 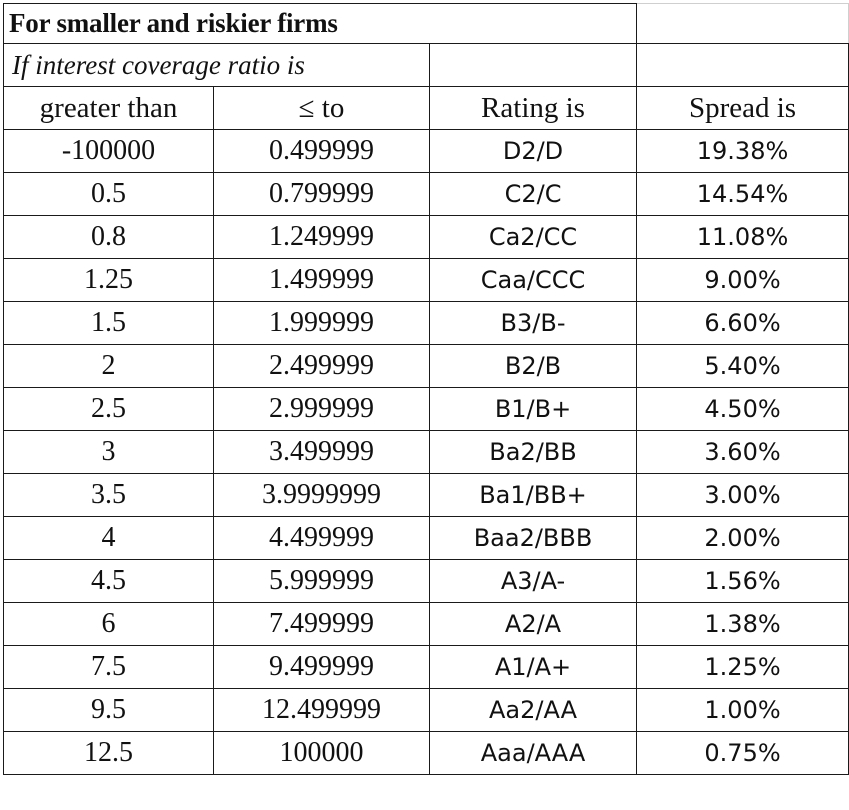 I want to click on cell-greater-than: 4.5, so click(x=108, y=581).